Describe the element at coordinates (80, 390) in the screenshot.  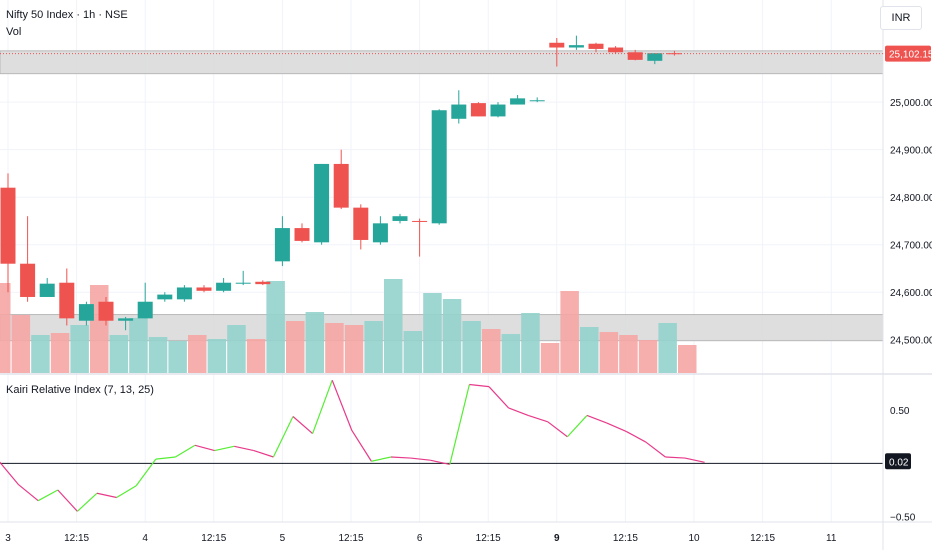
I see `indicator-title: Kairi Relative Index (7, 13, 25)` at that location.